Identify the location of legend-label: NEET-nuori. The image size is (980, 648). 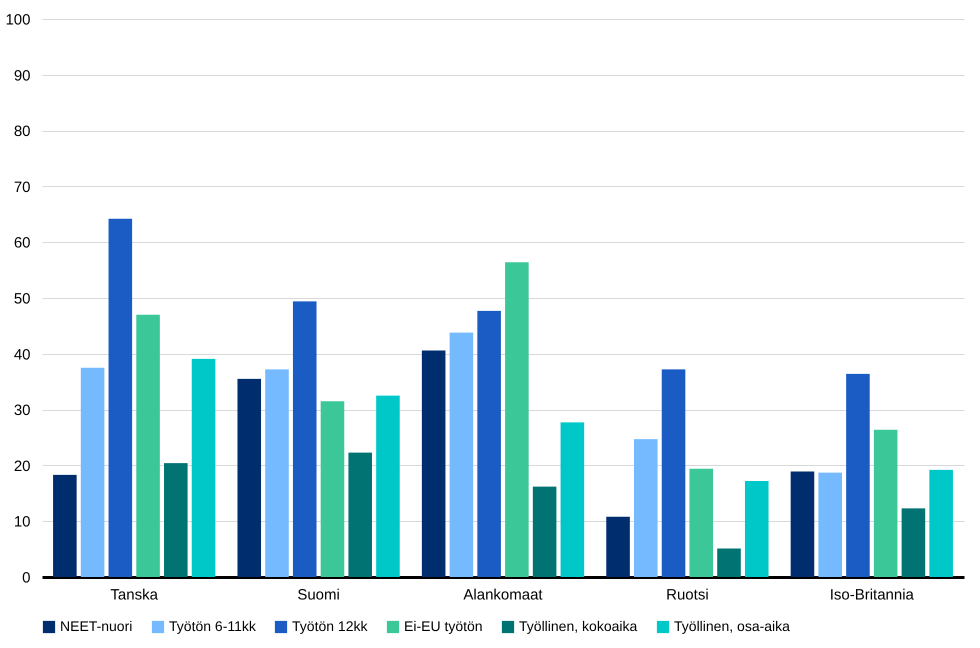
(96, 626).